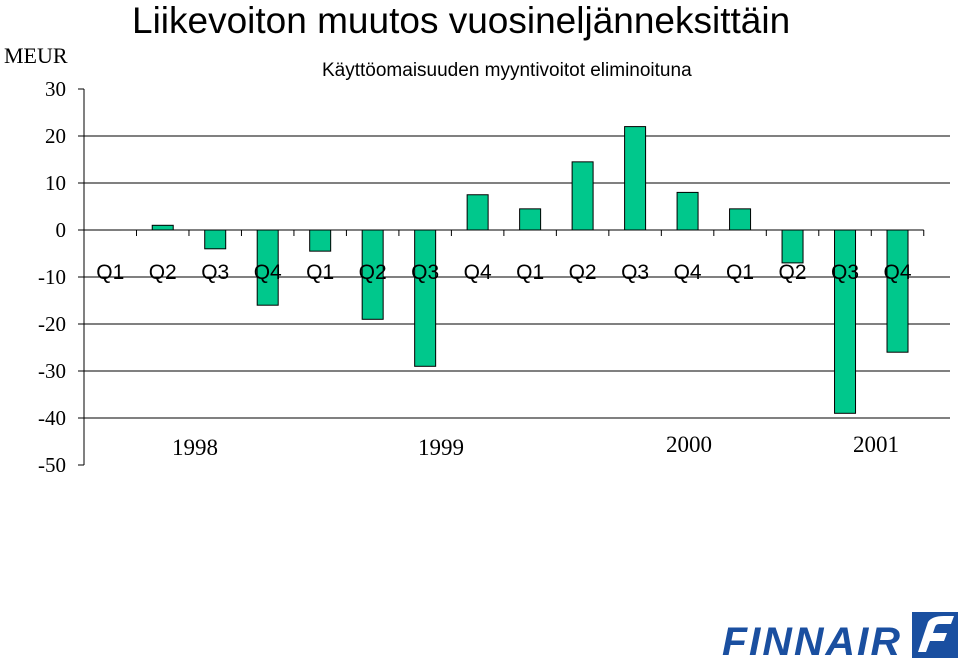 This screenshot has height=661, width=960. What do you see at coordinates (36, 55) in the screenshot?
I see `unit-label: MEUR` at bounding box center [36, 55].